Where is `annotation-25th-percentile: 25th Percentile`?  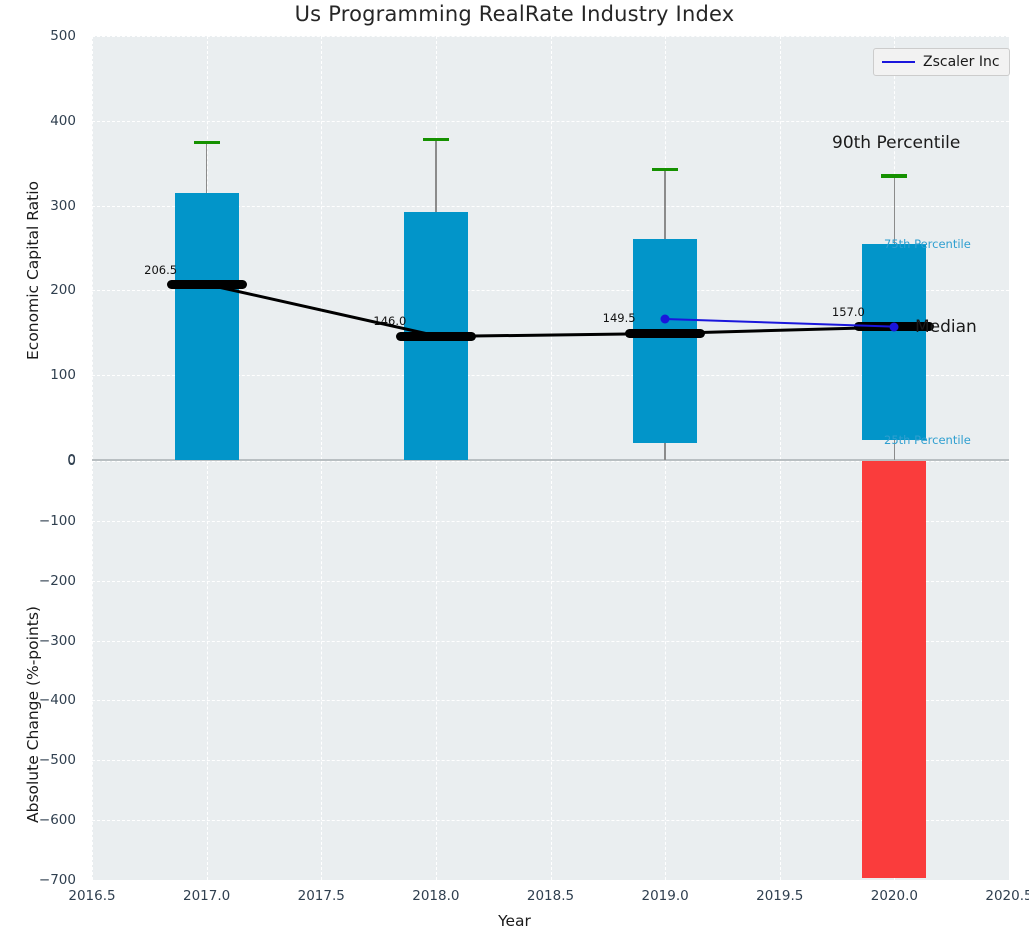 annotation-25th-percentile: 25th Percentile is located at coordinates (927, 439).